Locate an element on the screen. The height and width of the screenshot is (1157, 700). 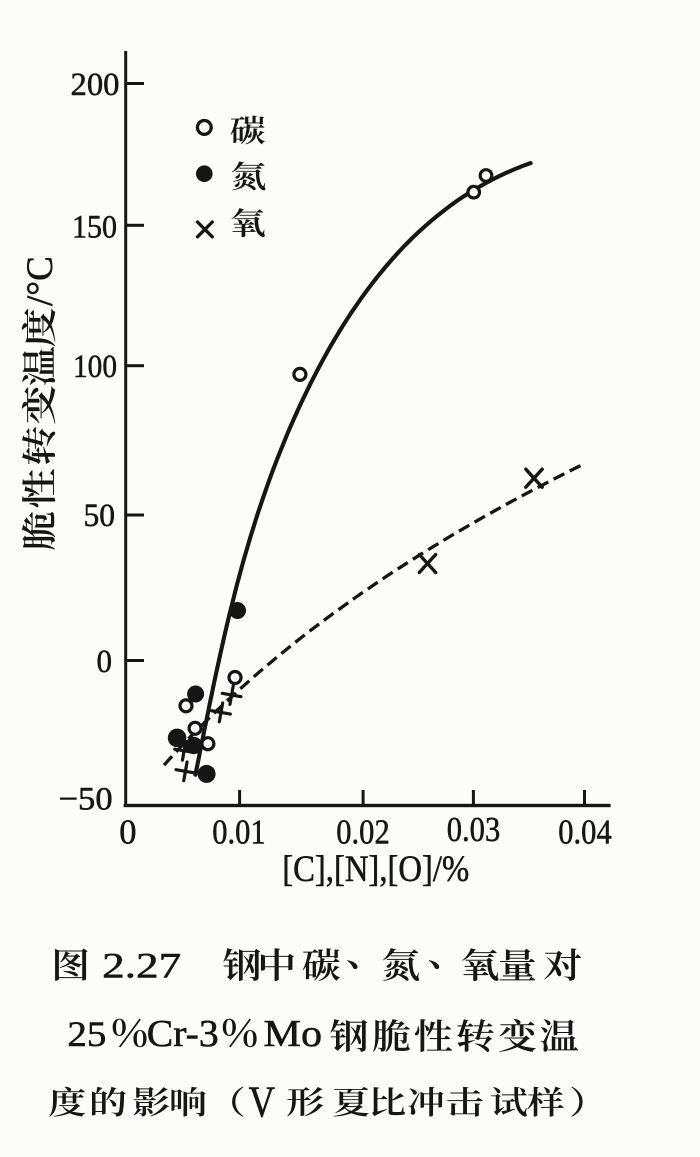
svg-text: 0.03 is located at coordinates (473, 830).